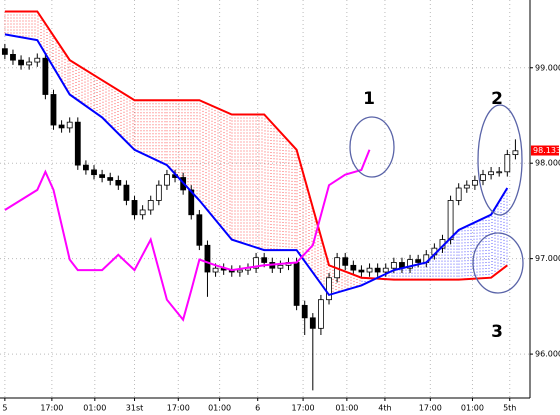 The width and height of the screenshot is (560, 415). I want to click on annotation: 3, so click(497, 332).